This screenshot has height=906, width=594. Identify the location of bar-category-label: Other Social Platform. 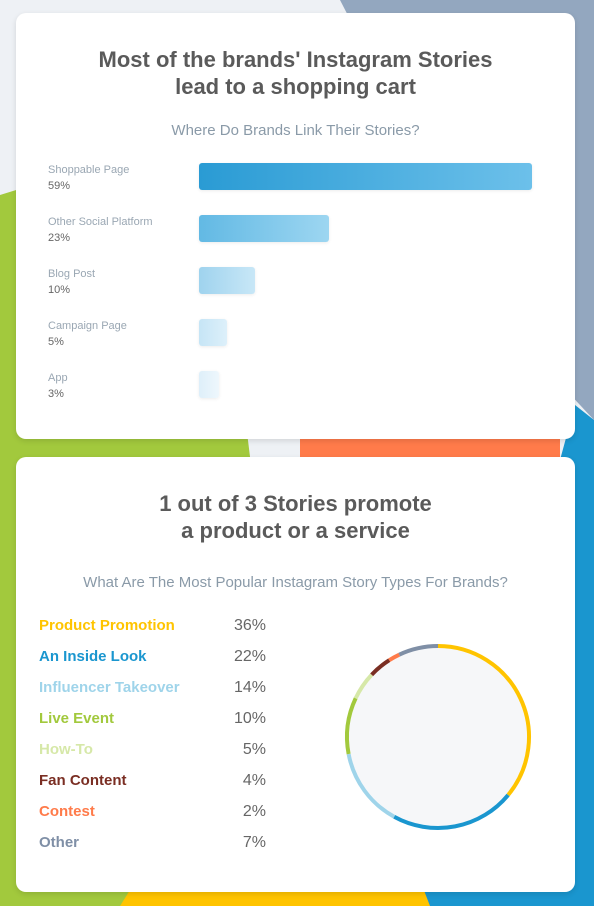
(100, 222).